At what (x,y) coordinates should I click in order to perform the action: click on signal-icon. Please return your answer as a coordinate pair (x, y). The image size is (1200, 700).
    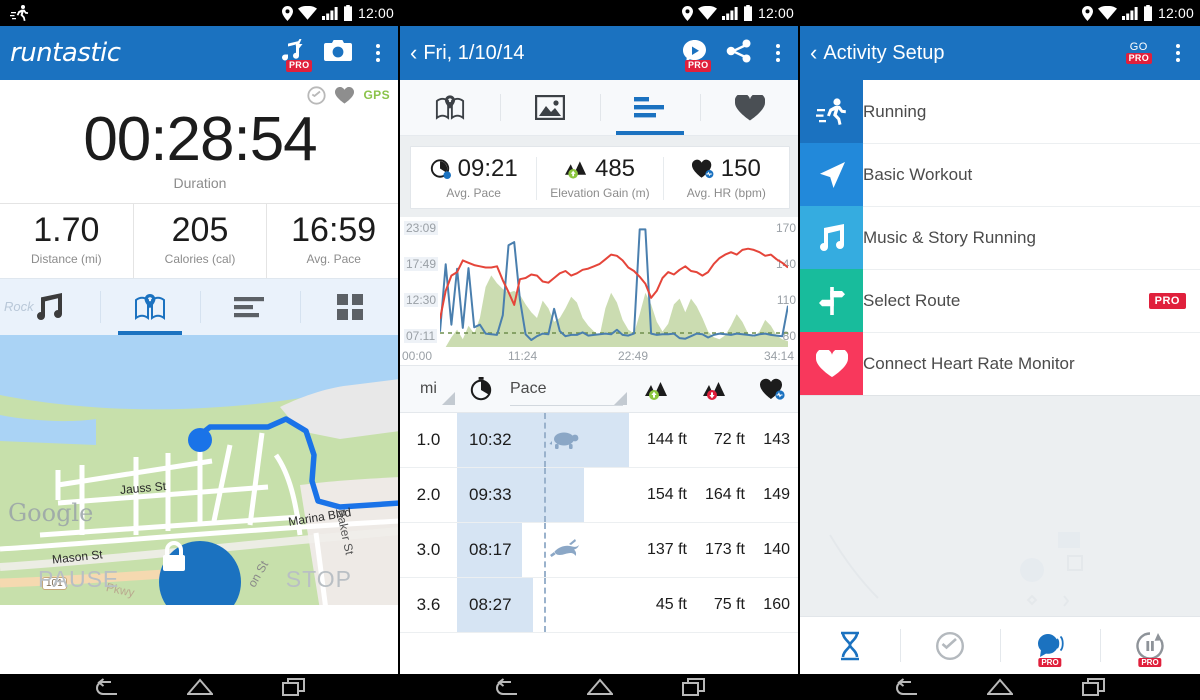
    Looking at the image, I should click on (1129, 13).